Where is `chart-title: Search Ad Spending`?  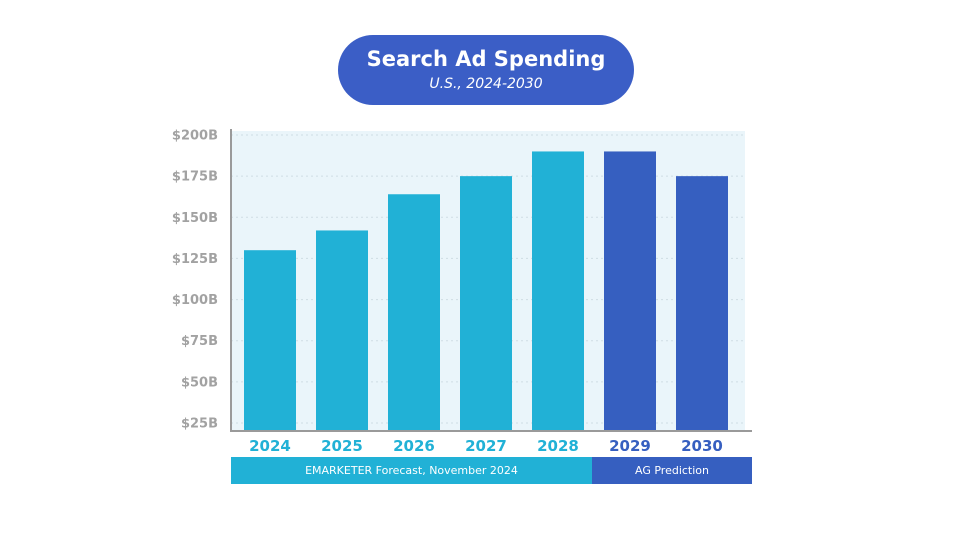
chart-title: Search Ad Spending is located at coordinates (486, 59).